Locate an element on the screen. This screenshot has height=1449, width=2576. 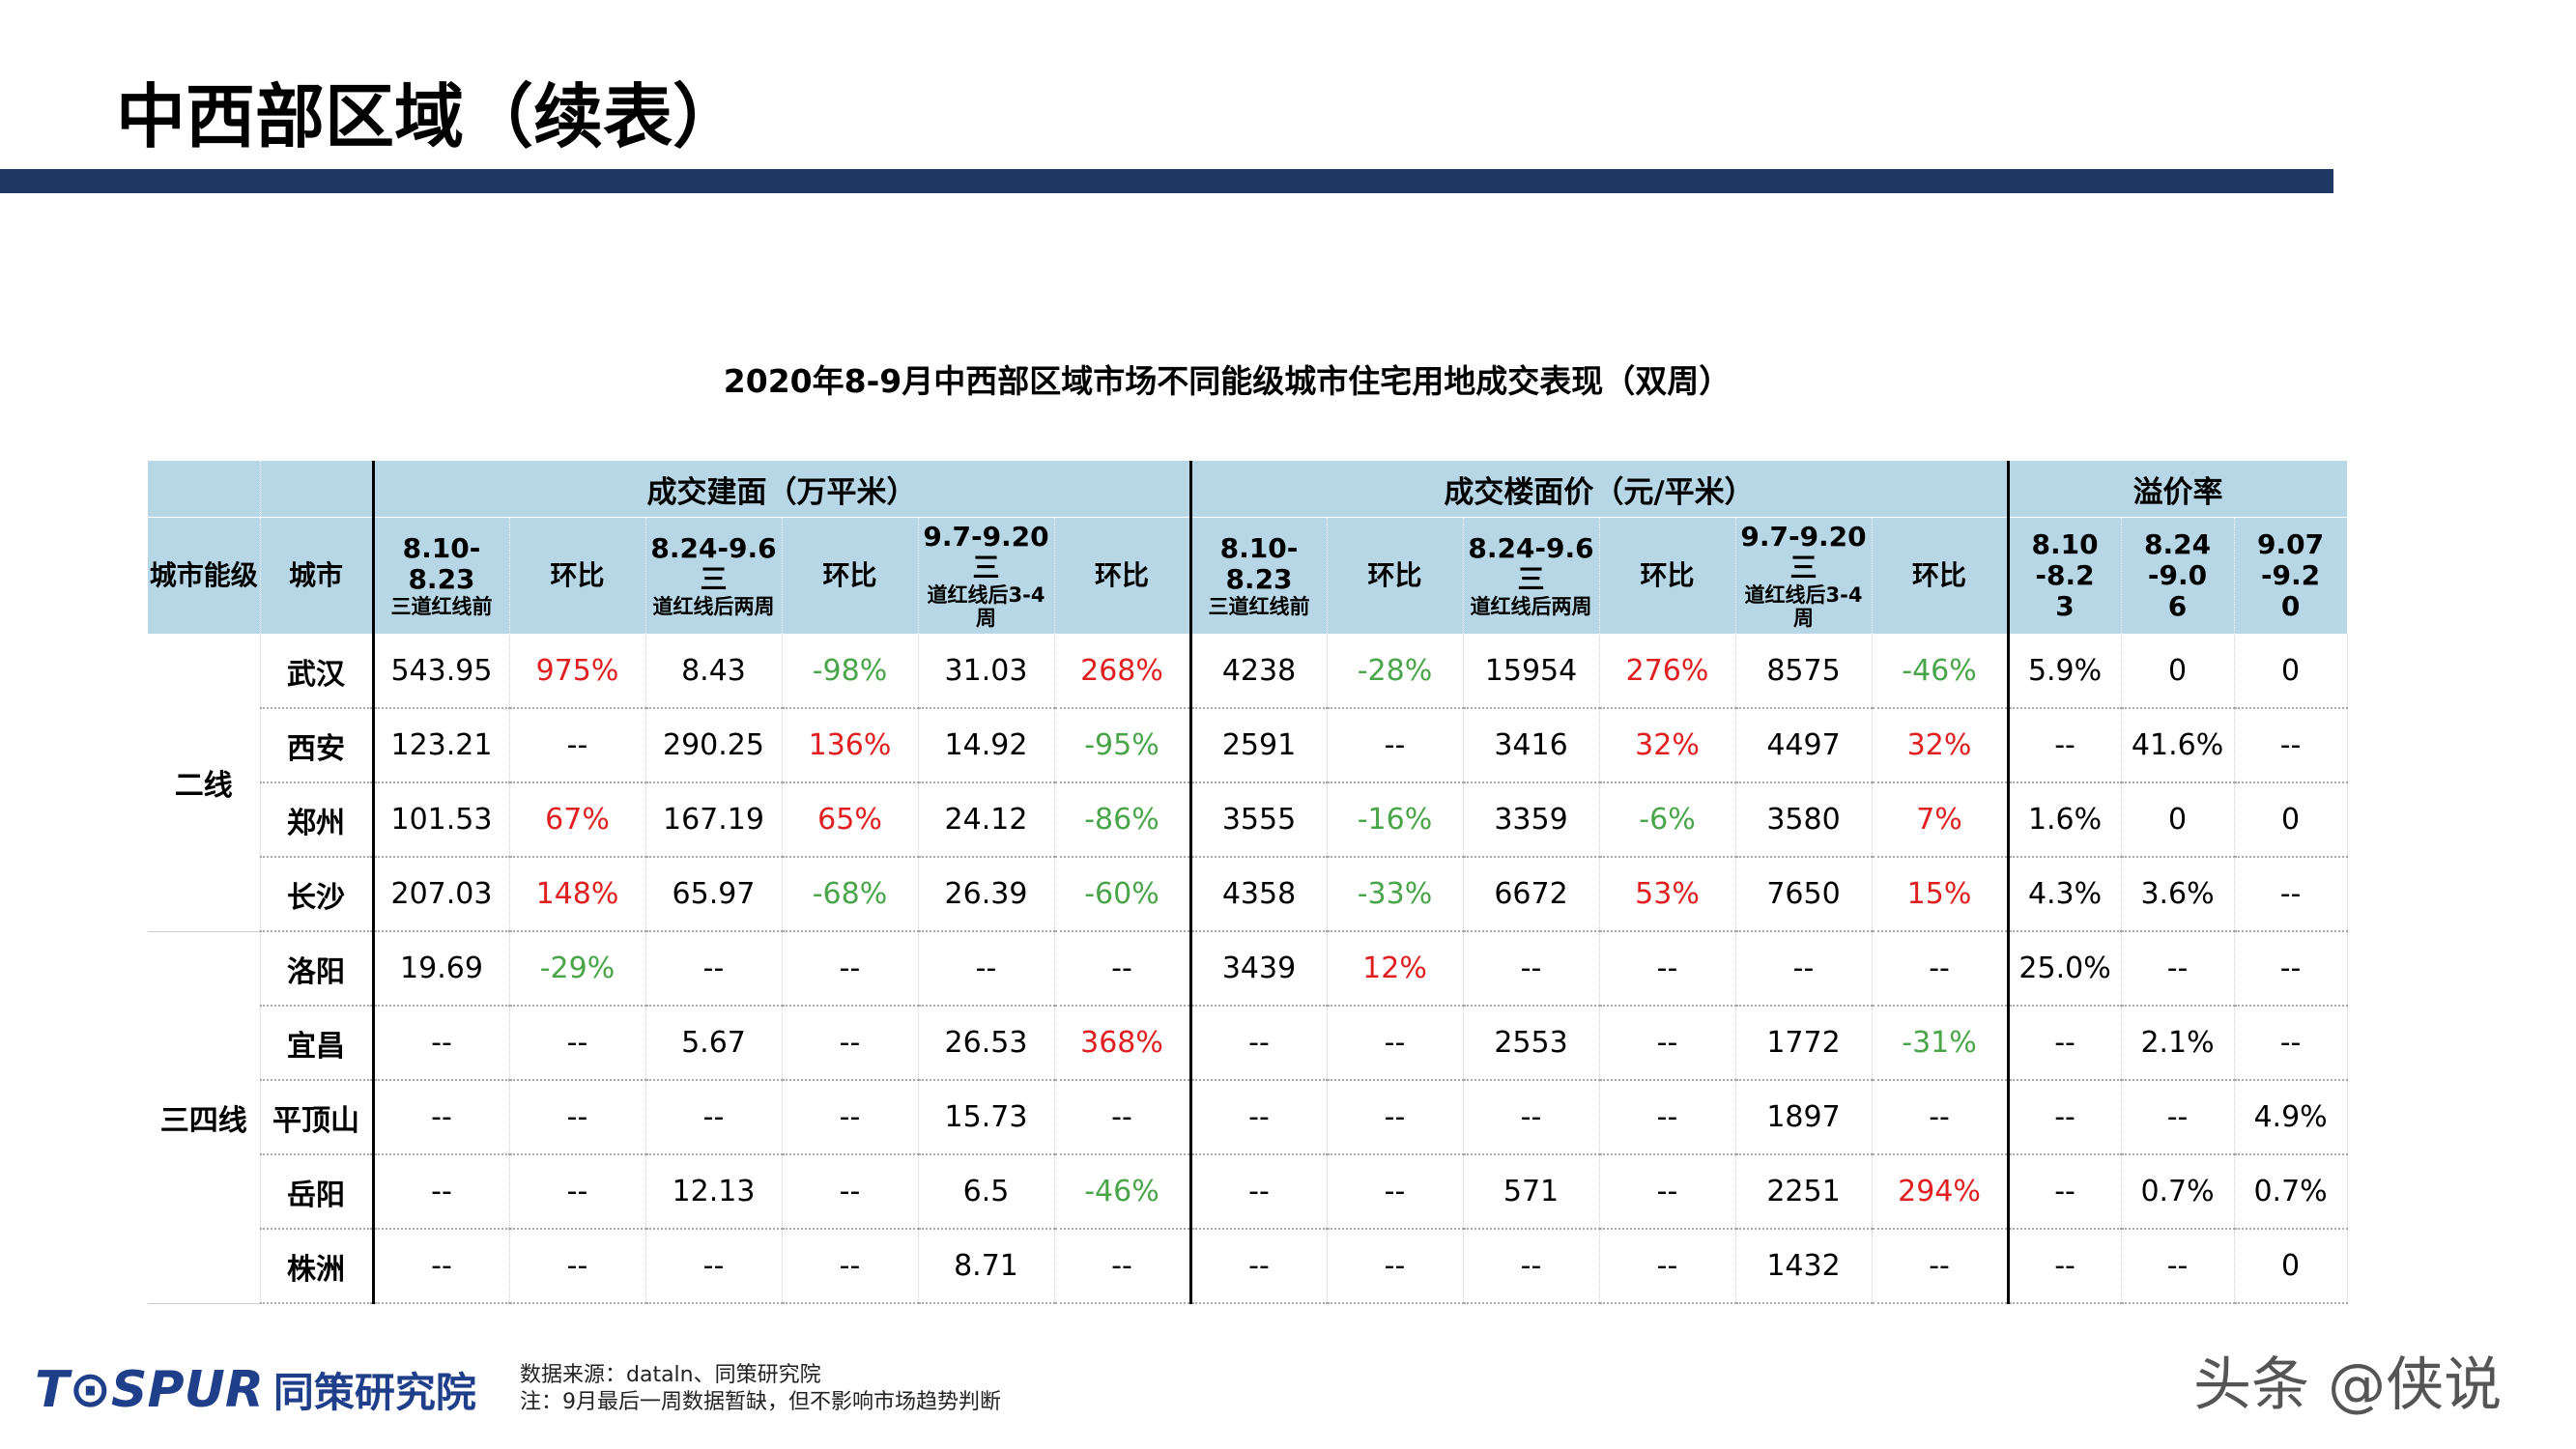
value-cell: 26.53 is located at coordinates (987, 1043).